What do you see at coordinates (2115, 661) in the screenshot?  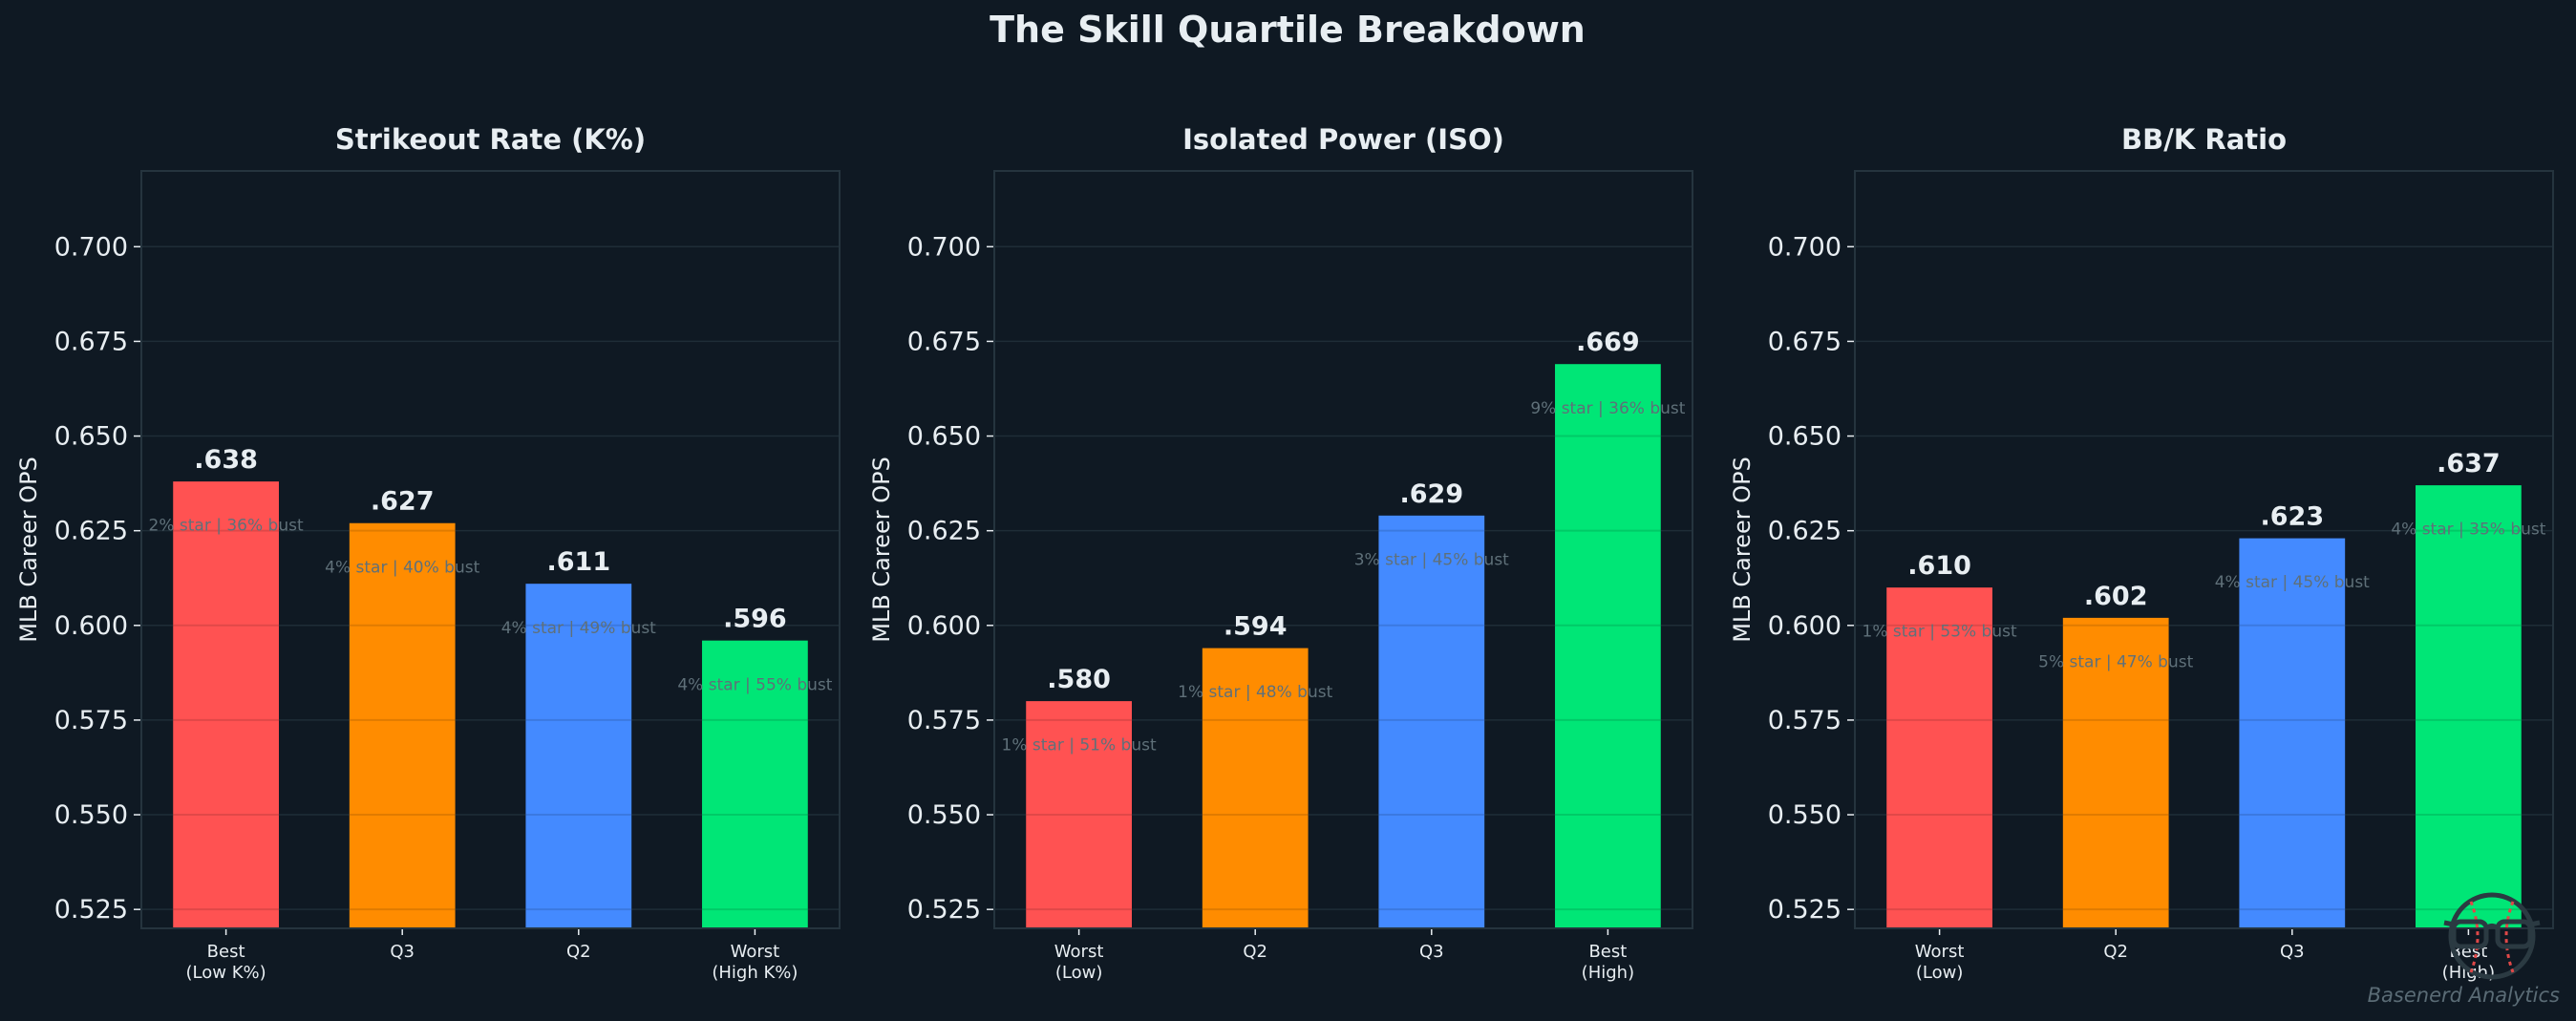 I see `star-bust-annotation: 5% star | 47% bust` at bounding box center [2115, 661].